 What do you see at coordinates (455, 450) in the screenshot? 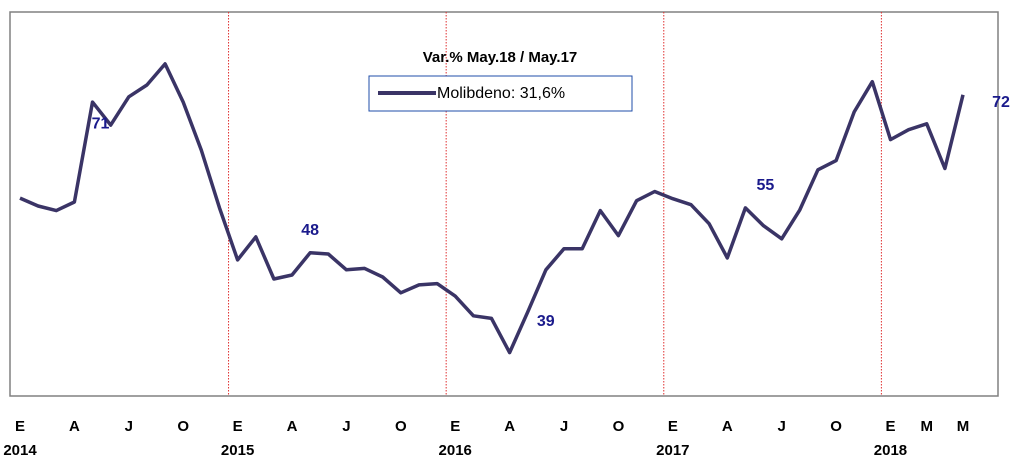
I see `year-label: 2016` at bounding box center [455, 450].